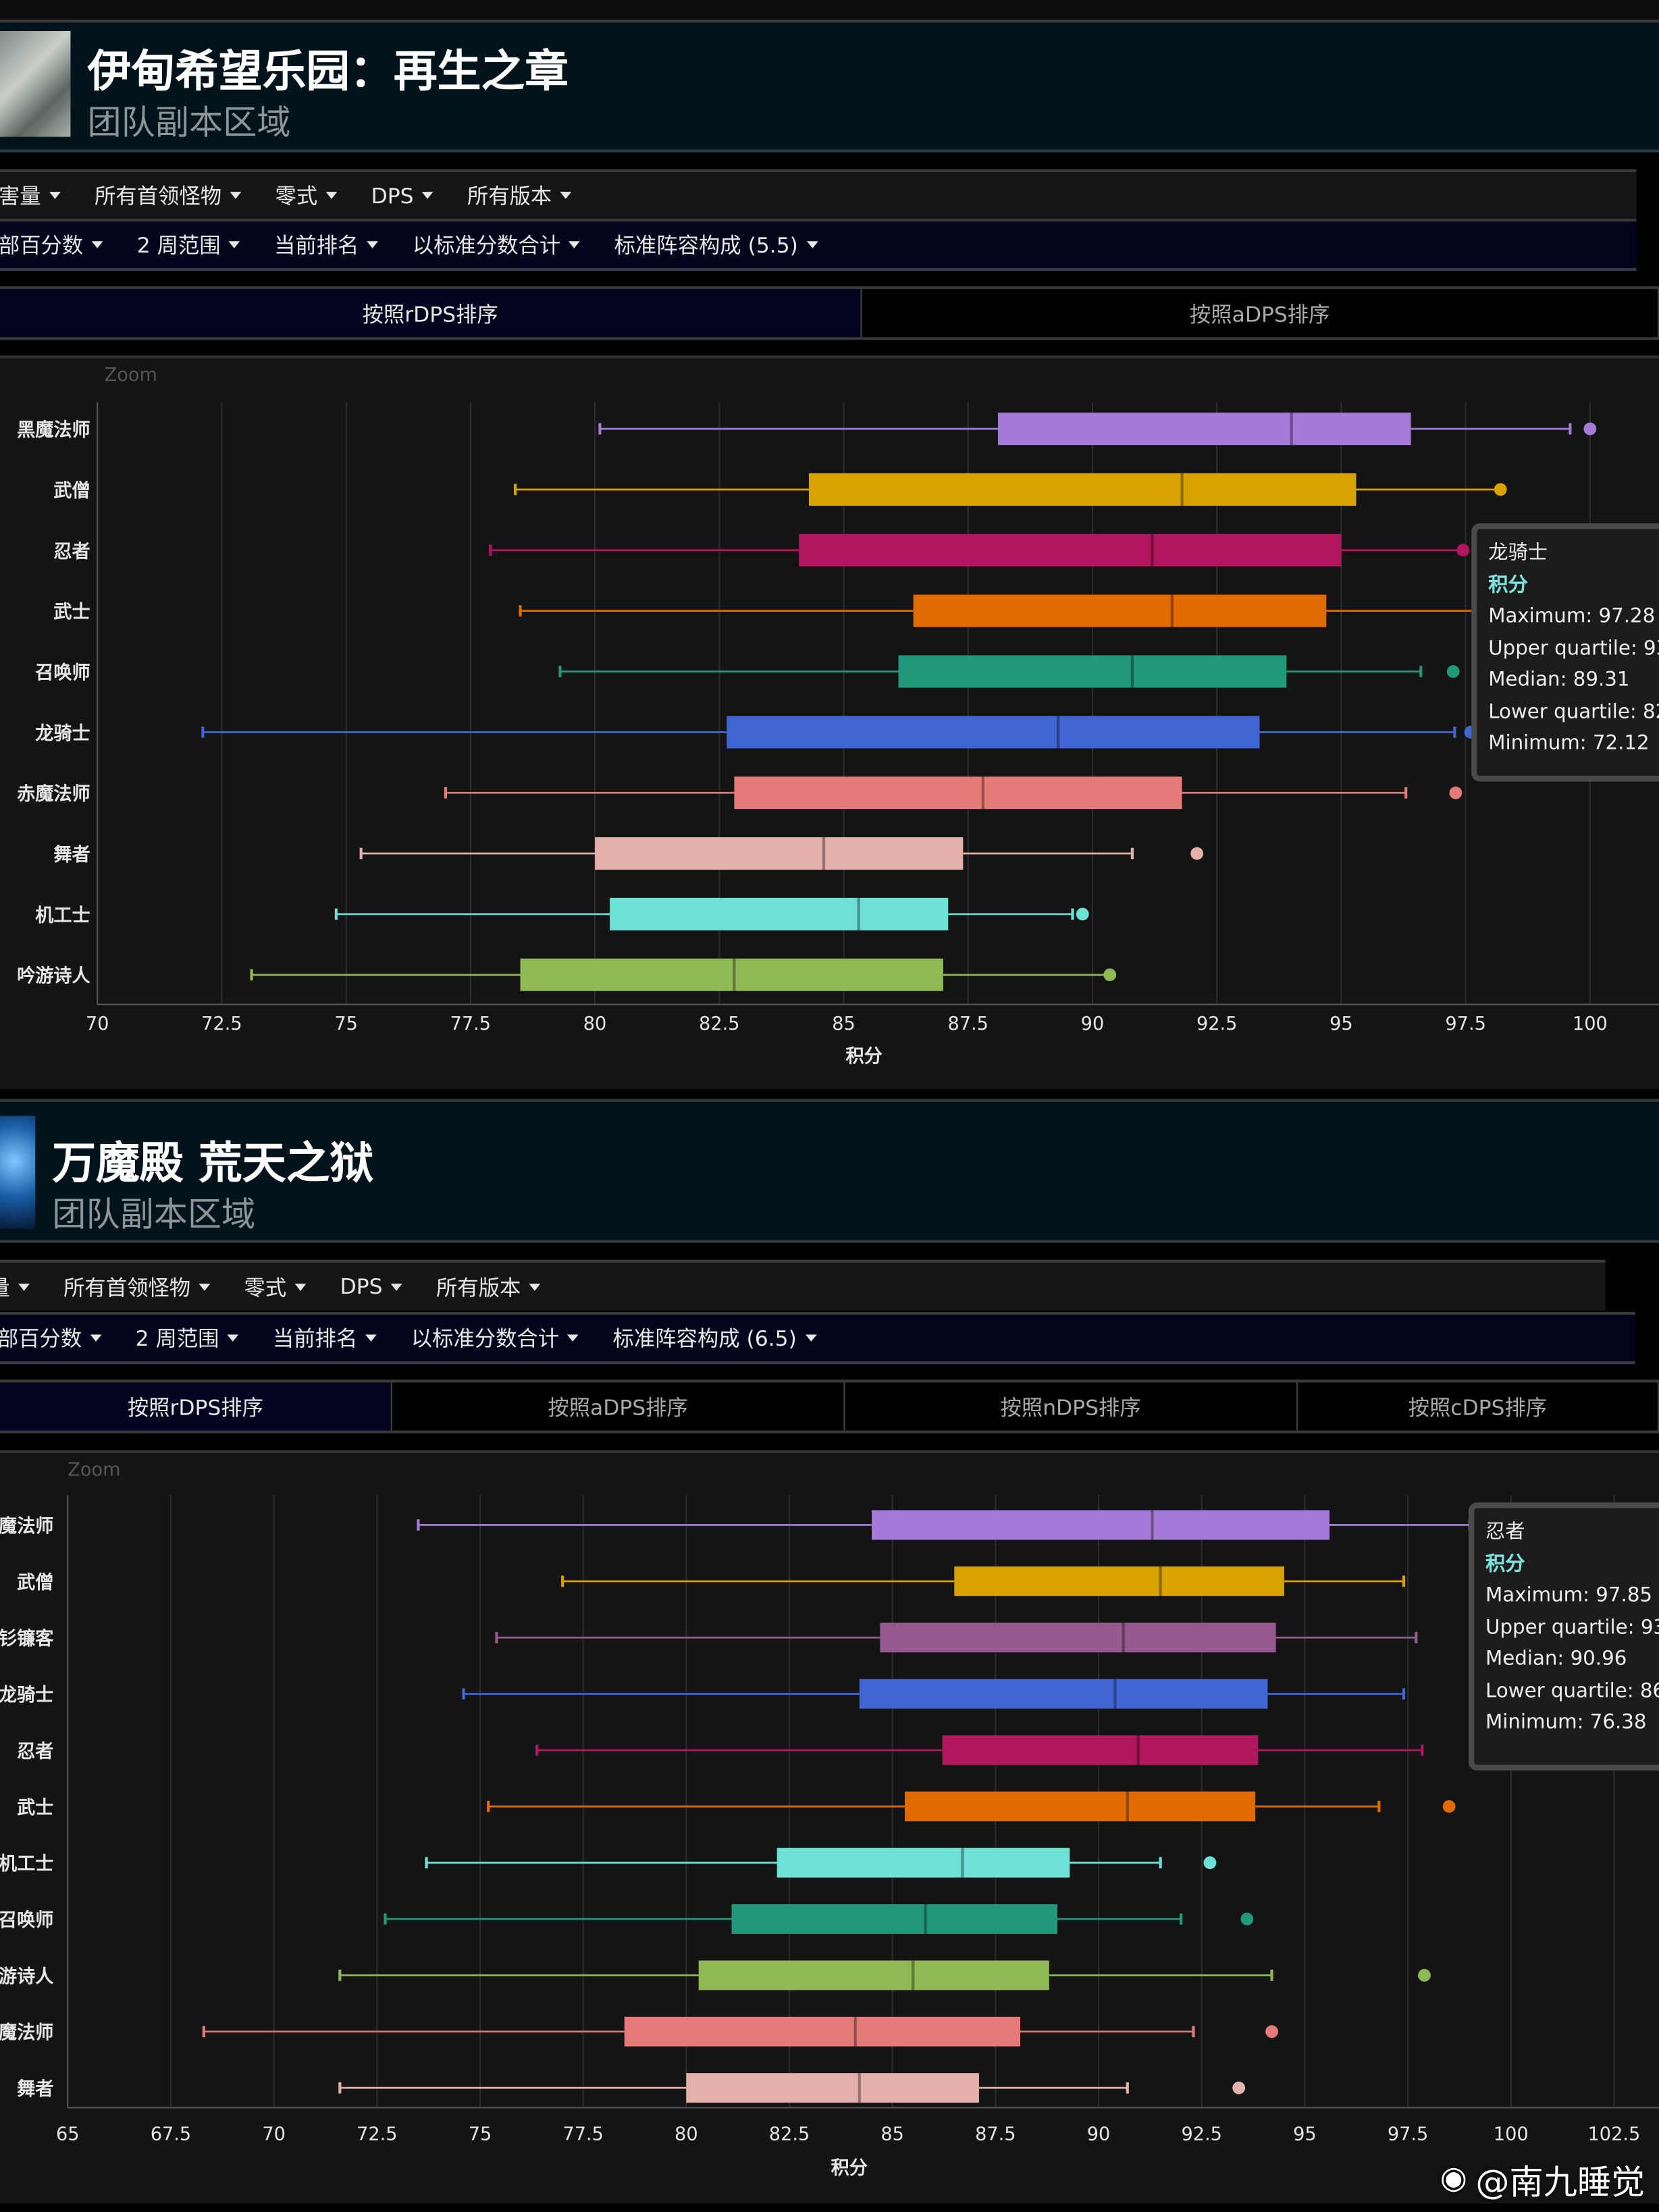 The width and height of the screenshot is (1659, 2212). Describe the element at coordinates (1478, 1406) in the screenshot. I see `sort-tab: 按照cDPS排序` at that location.